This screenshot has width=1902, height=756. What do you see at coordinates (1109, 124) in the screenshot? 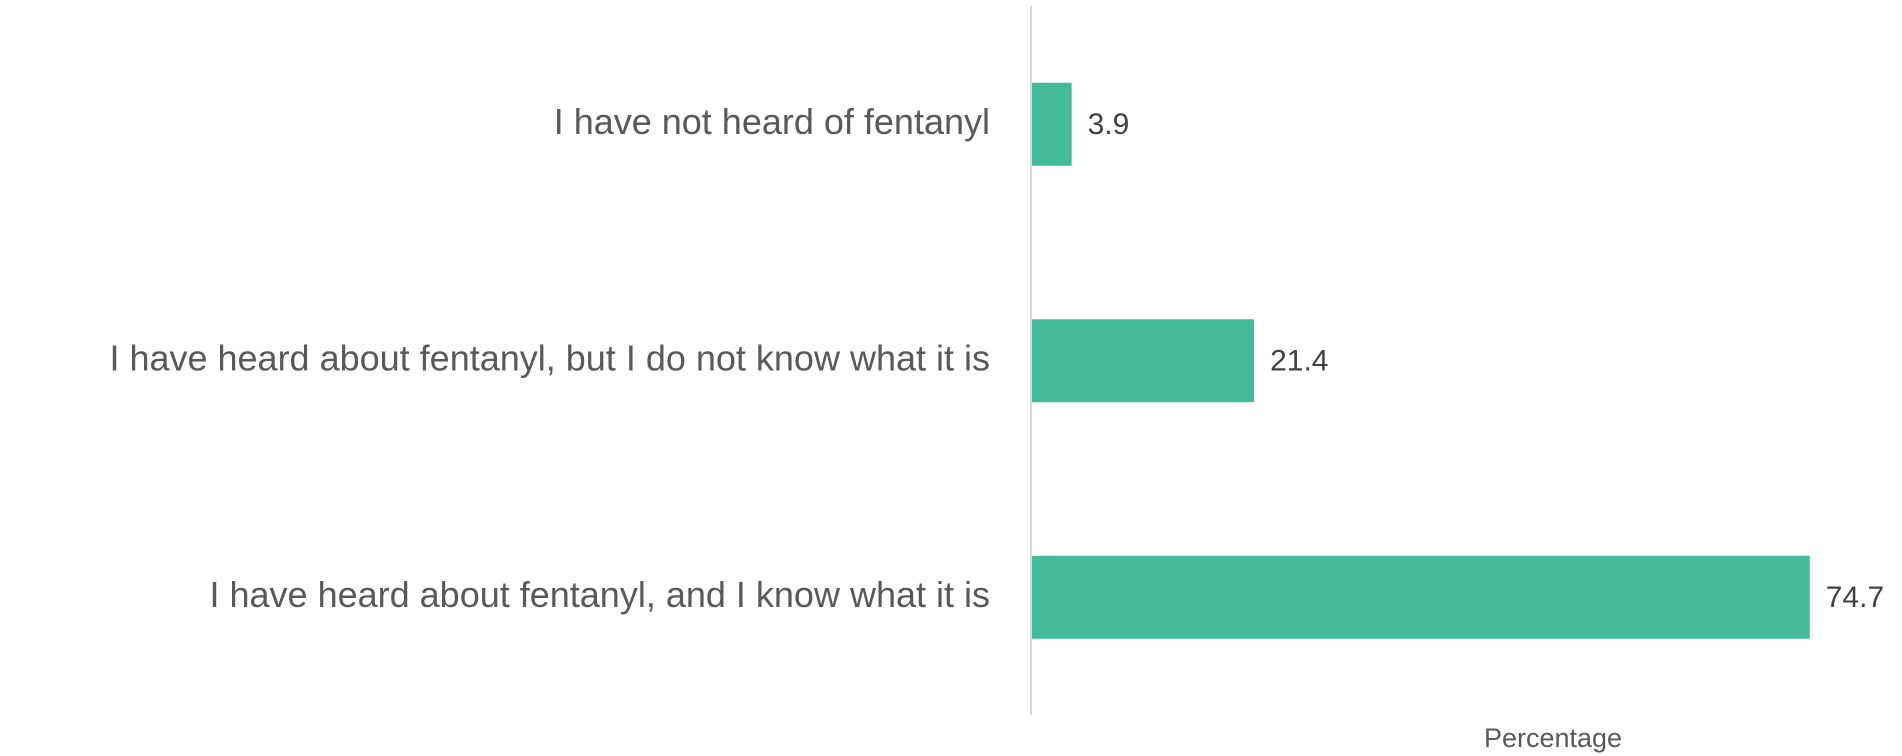
I see `value-label: 3.9` at bounding box center [1109, 124].